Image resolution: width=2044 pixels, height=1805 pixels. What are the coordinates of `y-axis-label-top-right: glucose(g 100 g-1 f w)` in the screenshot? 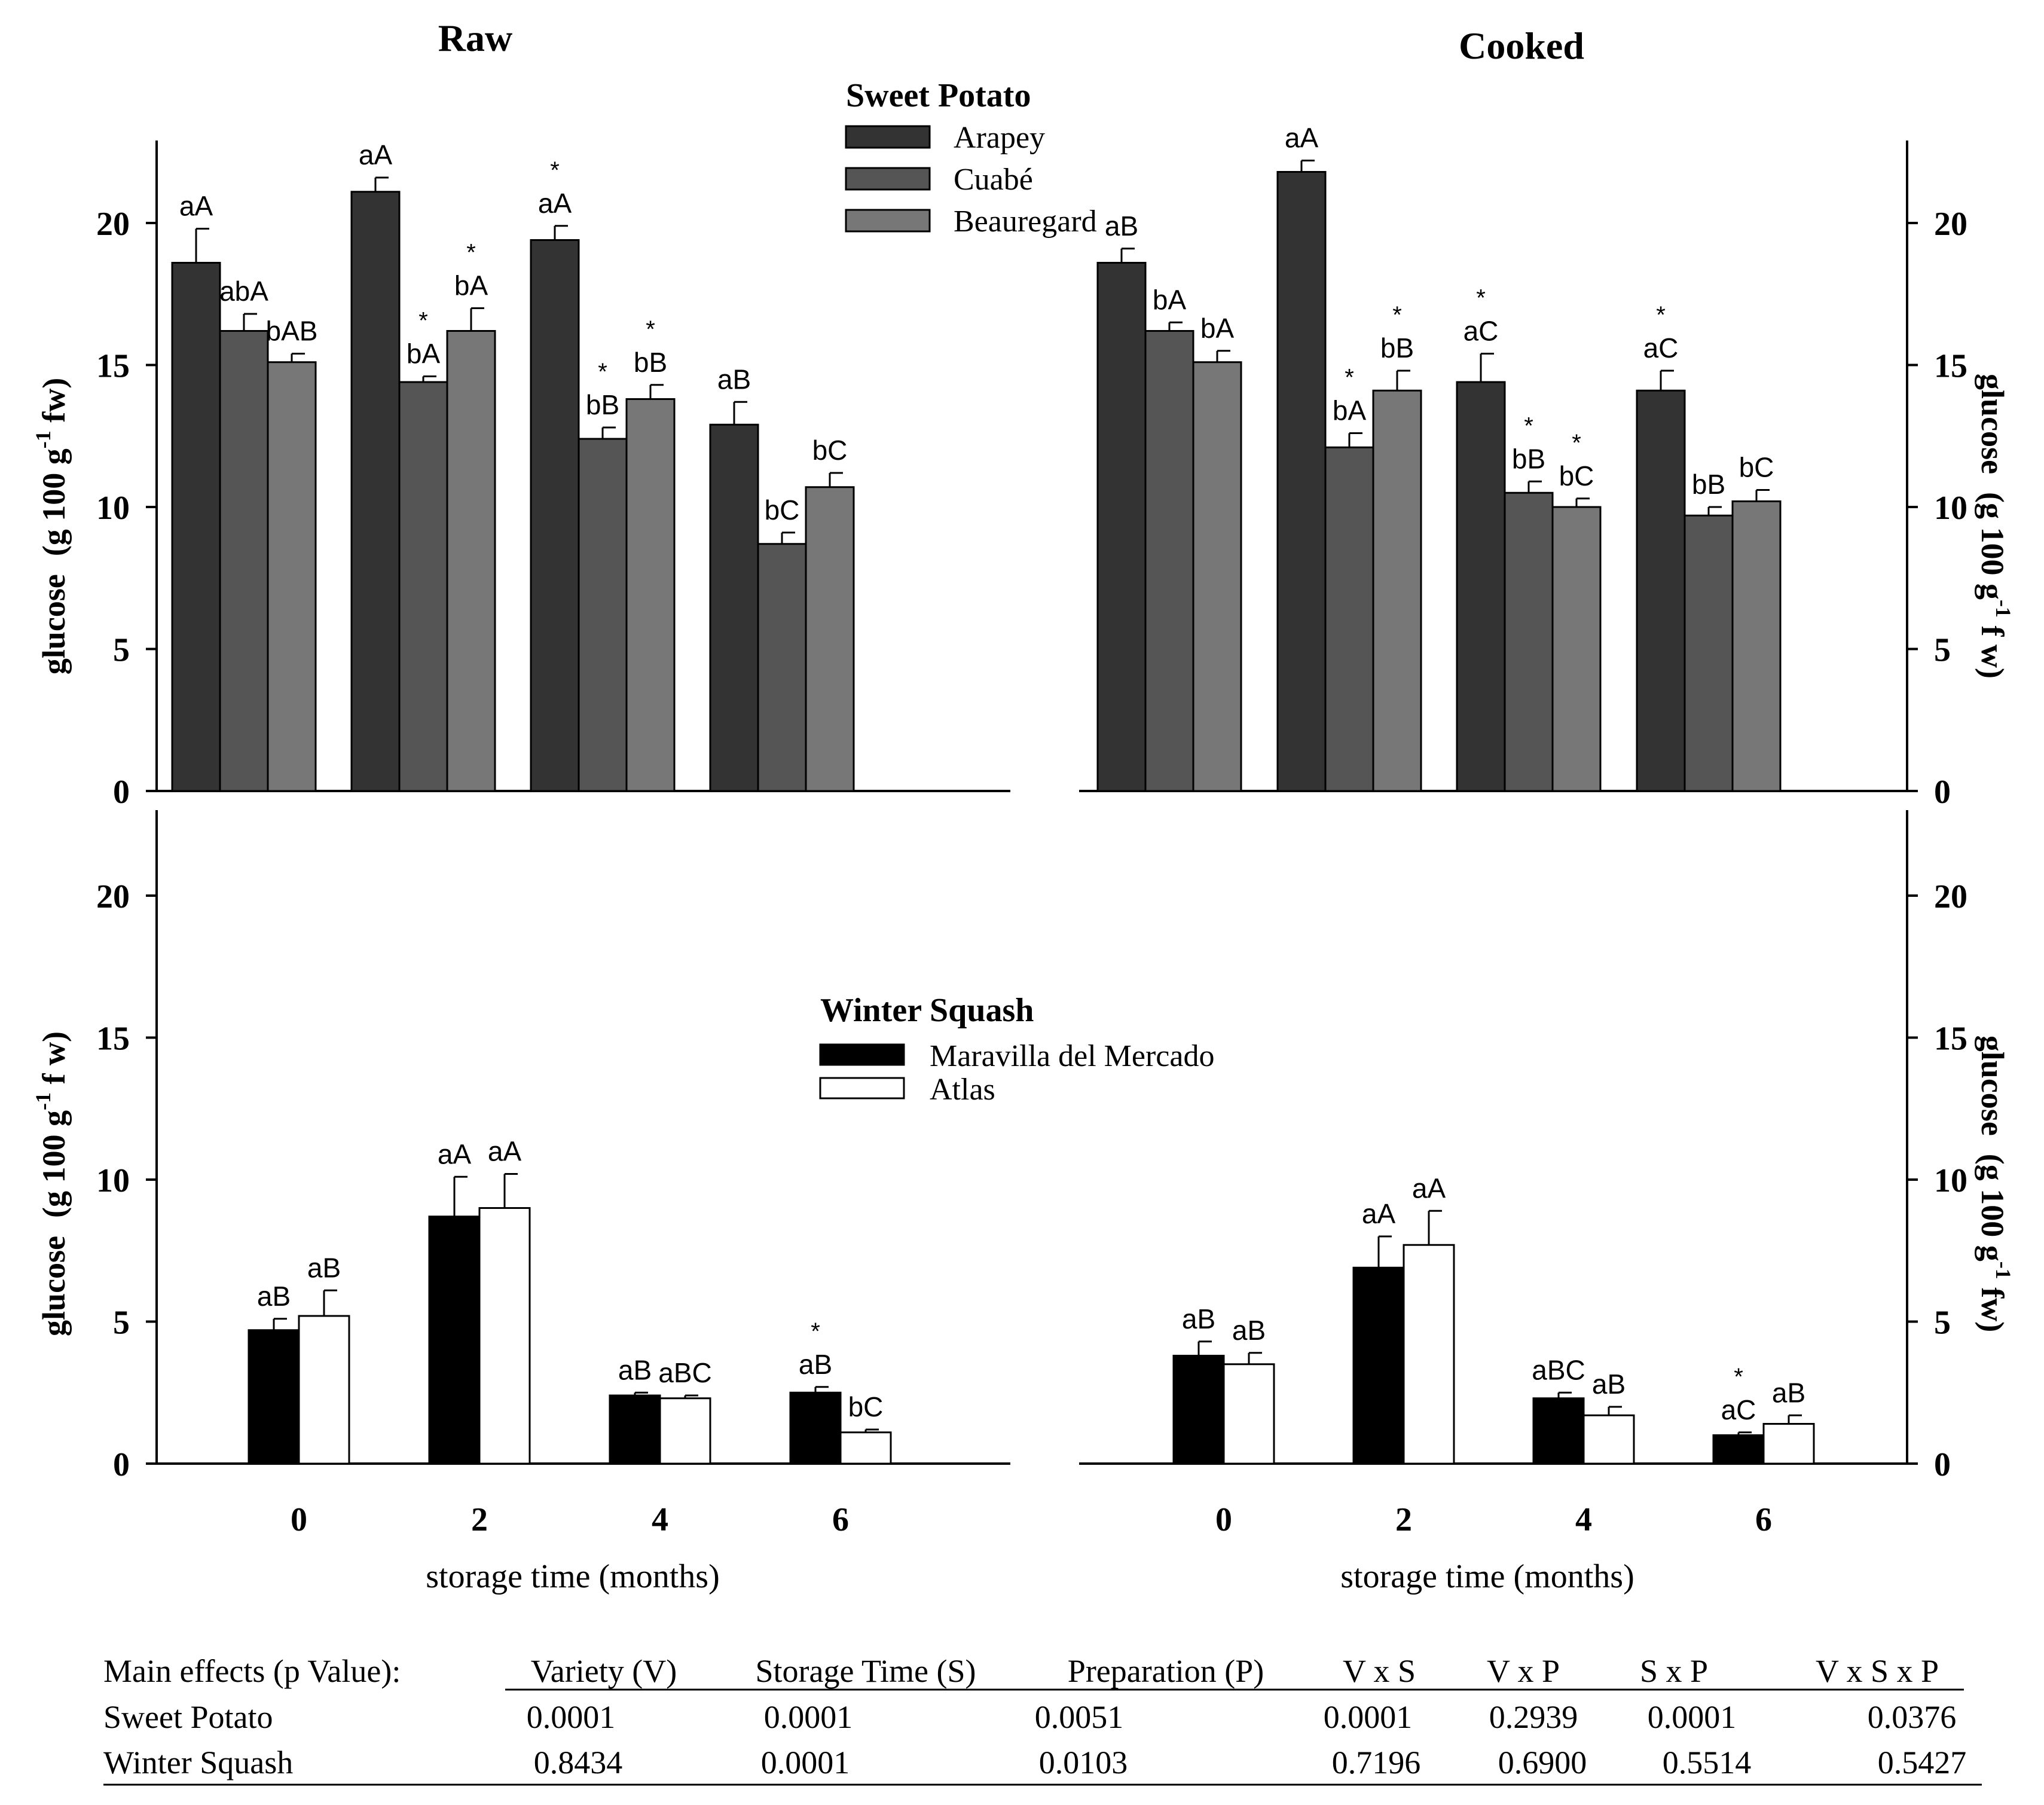 It's located at (1995, 526).